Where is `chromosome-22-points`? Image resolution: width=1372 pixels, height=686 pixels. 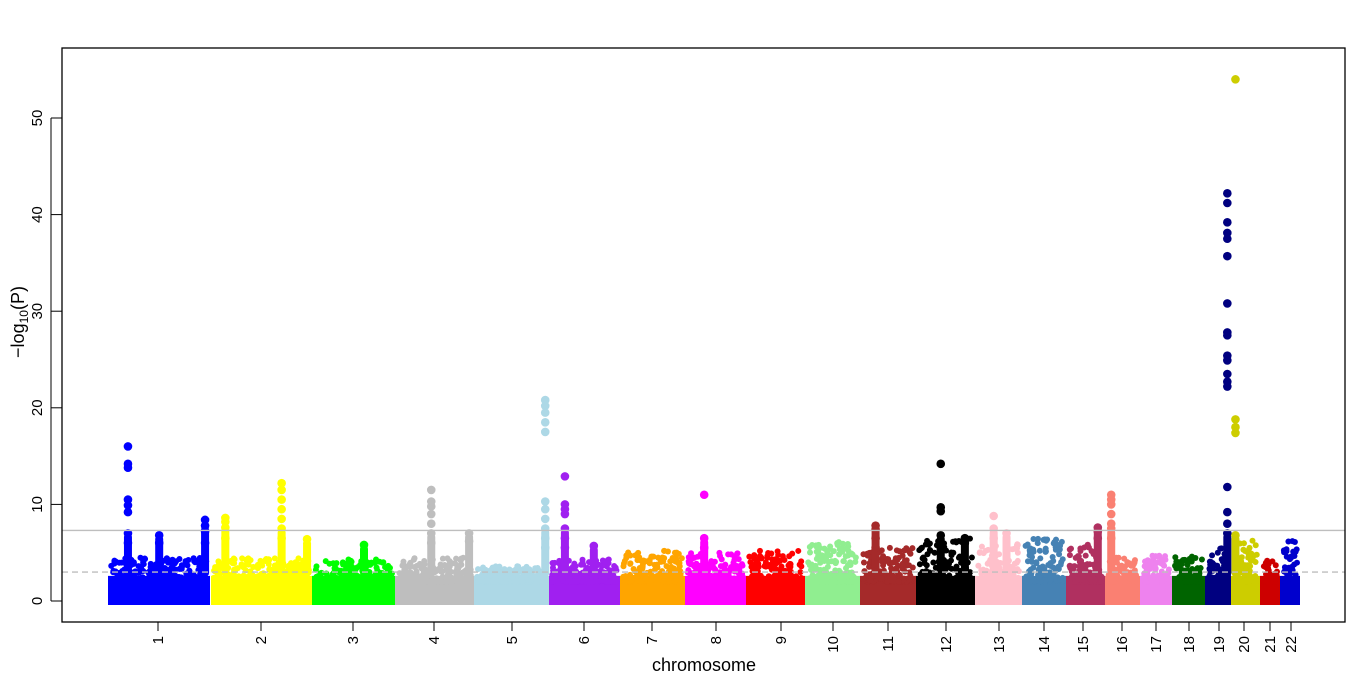 chromosome-22-points is located at coordinates (1290, 571).